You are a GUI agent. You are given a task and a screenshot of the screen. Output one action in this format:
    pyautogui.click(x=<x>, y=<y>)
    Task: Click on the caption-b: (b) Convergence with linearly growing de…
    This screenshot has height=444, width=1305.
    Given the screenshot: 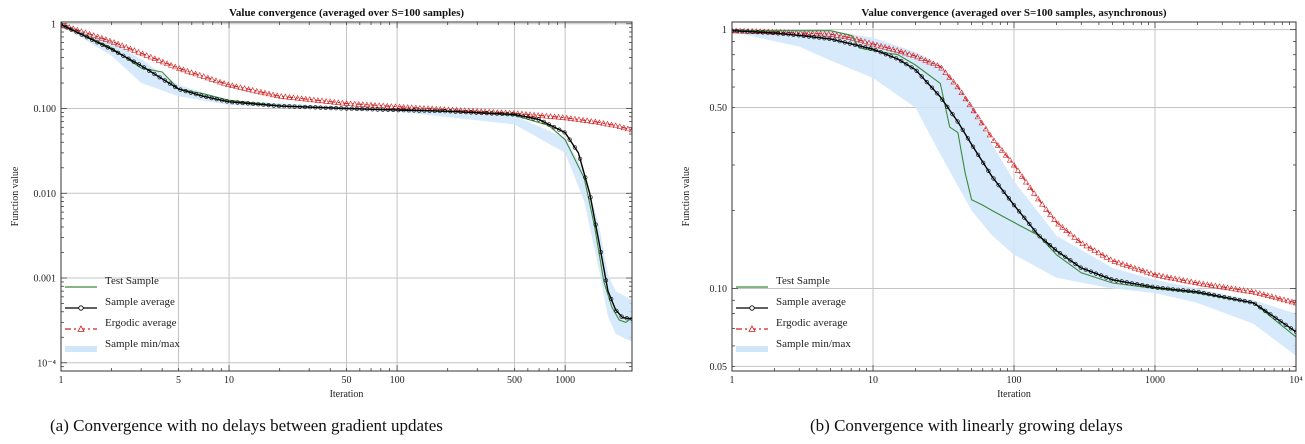 What is the action you would take?
    pyautogui.click(x=966, y=425)
    